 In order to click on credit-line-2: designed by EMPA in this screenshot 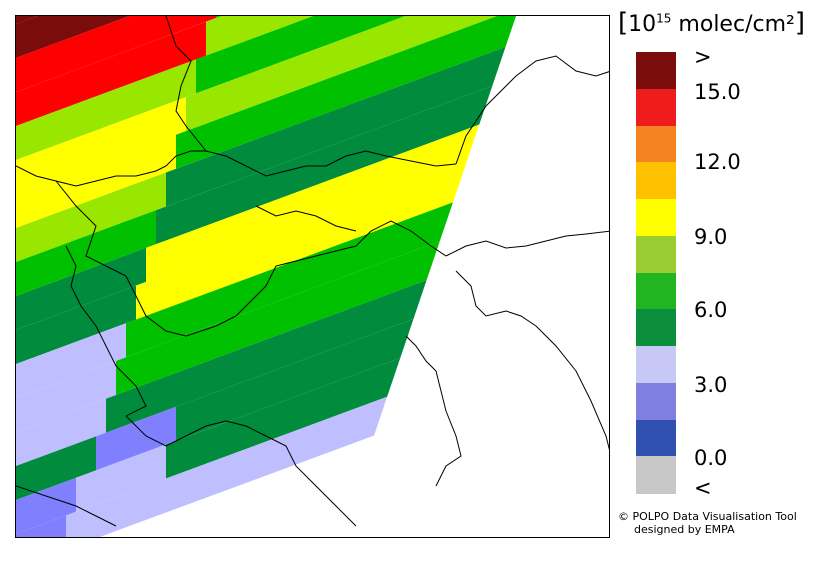, I will do `click(684, 529)`.